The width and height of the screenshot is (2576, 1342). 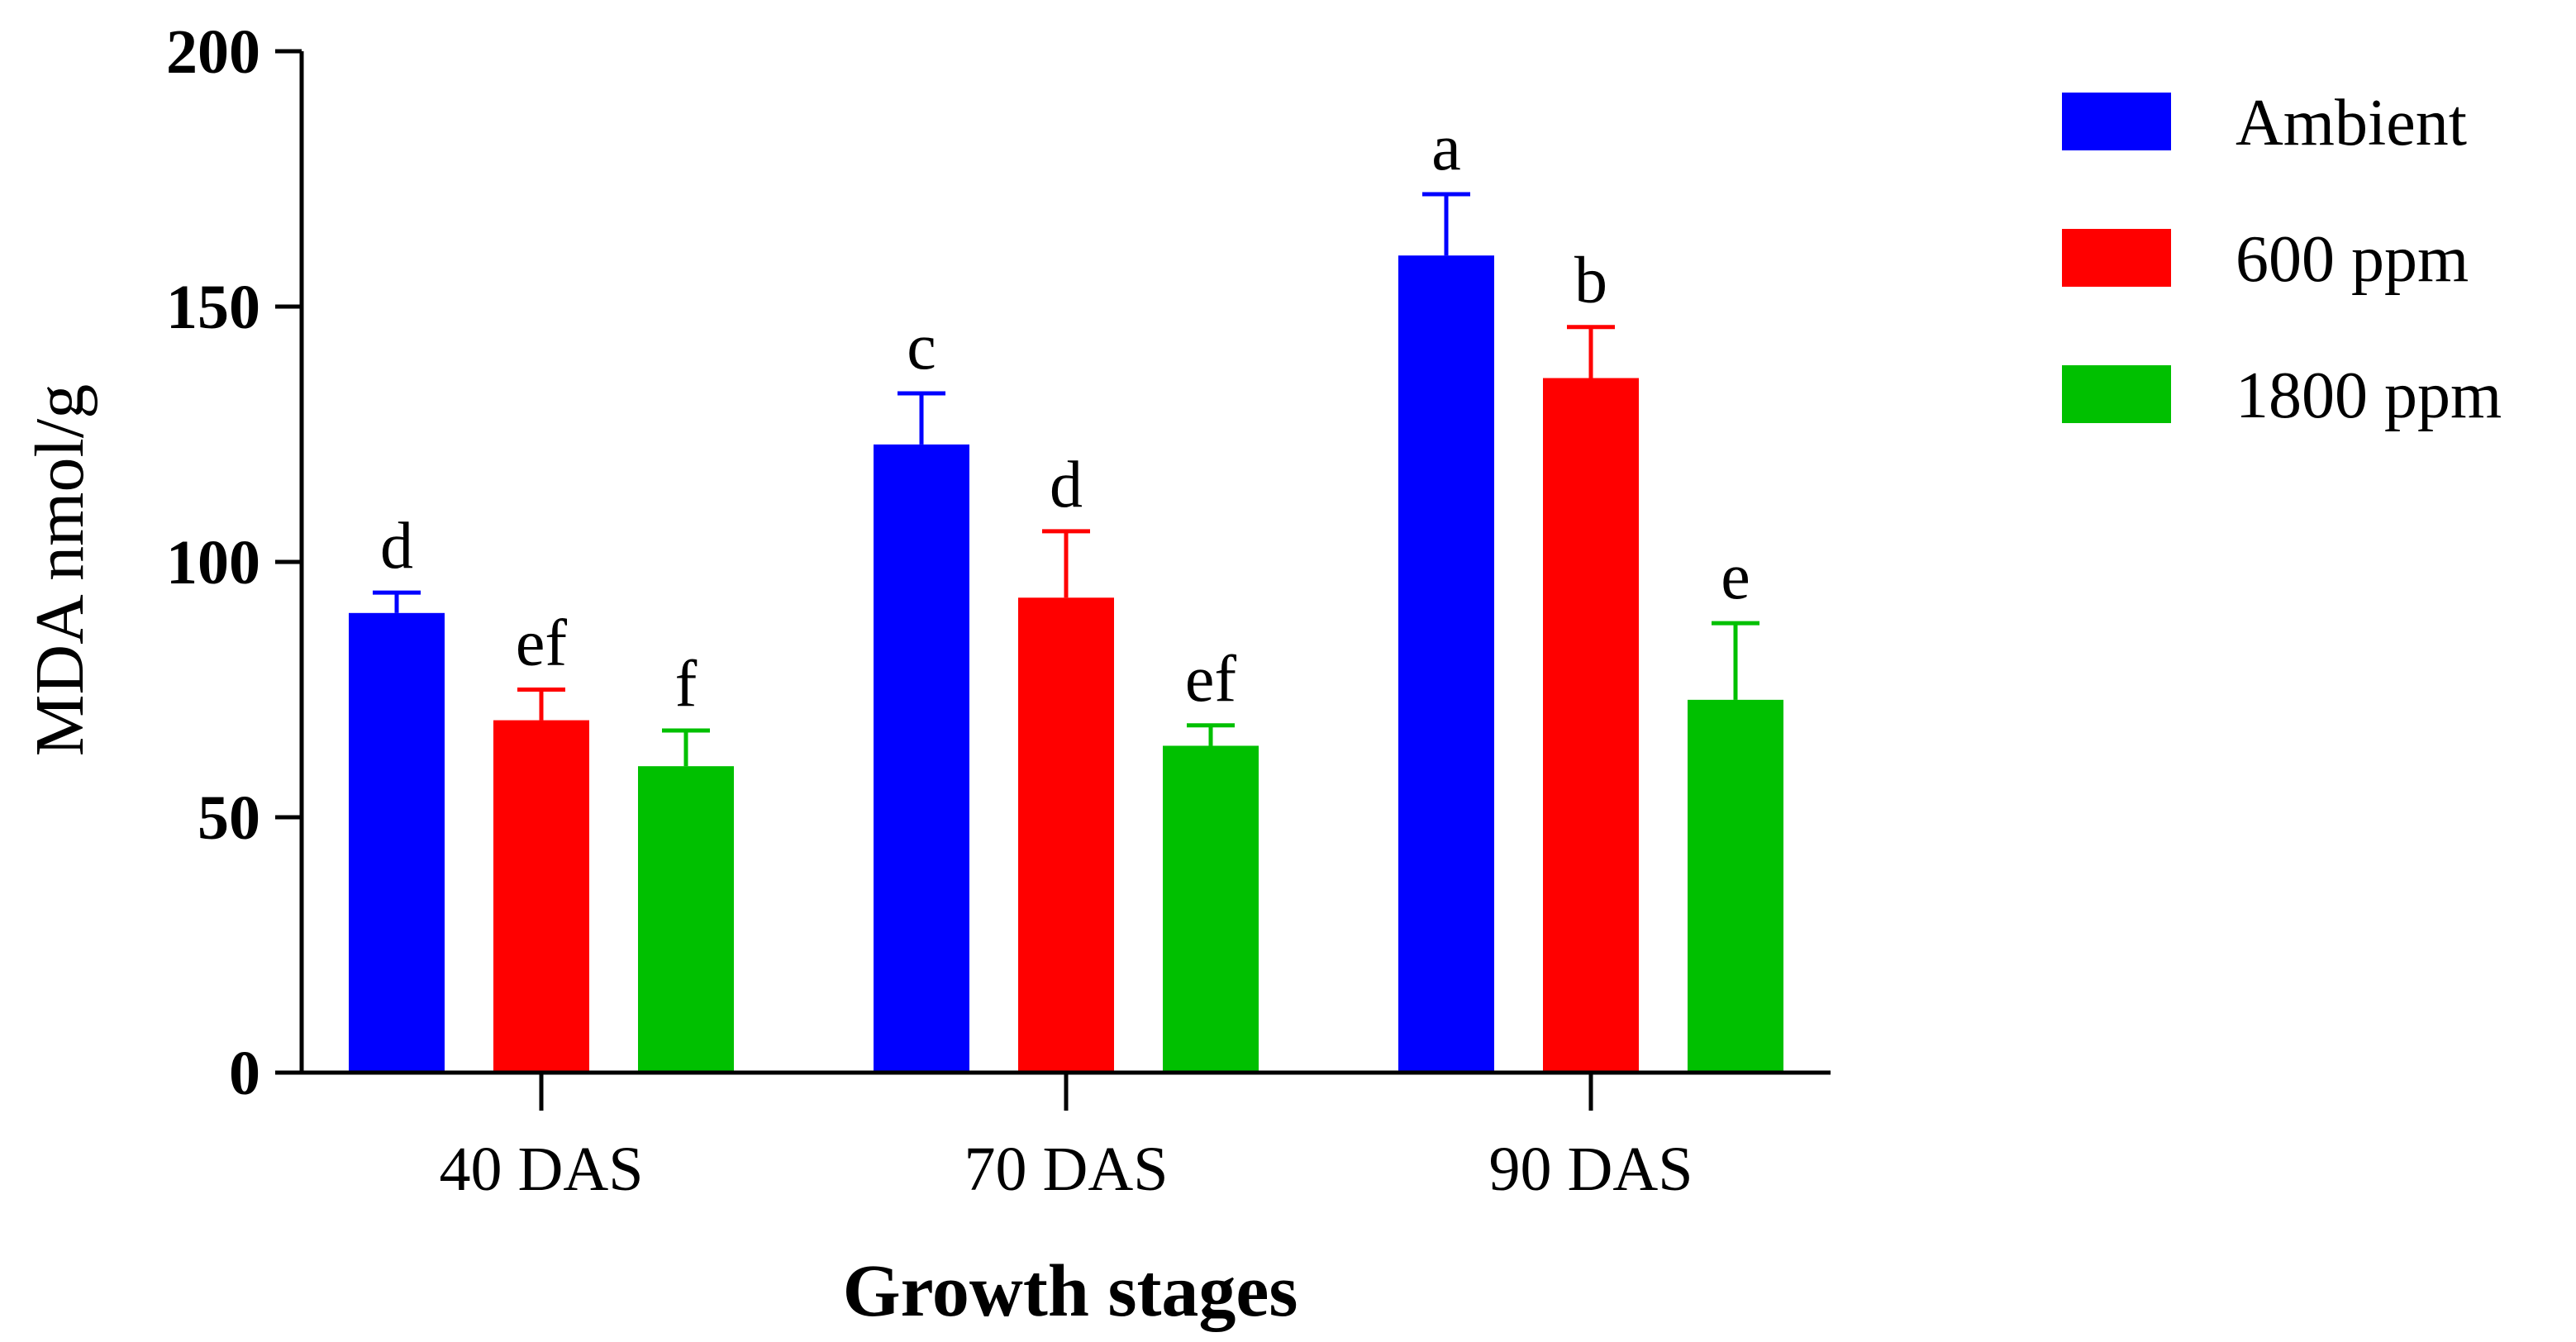 What do you see at coordinates (213, 562) in the screenshot?
I see `y-tick-label: 100` at bounding box center [213, 562].